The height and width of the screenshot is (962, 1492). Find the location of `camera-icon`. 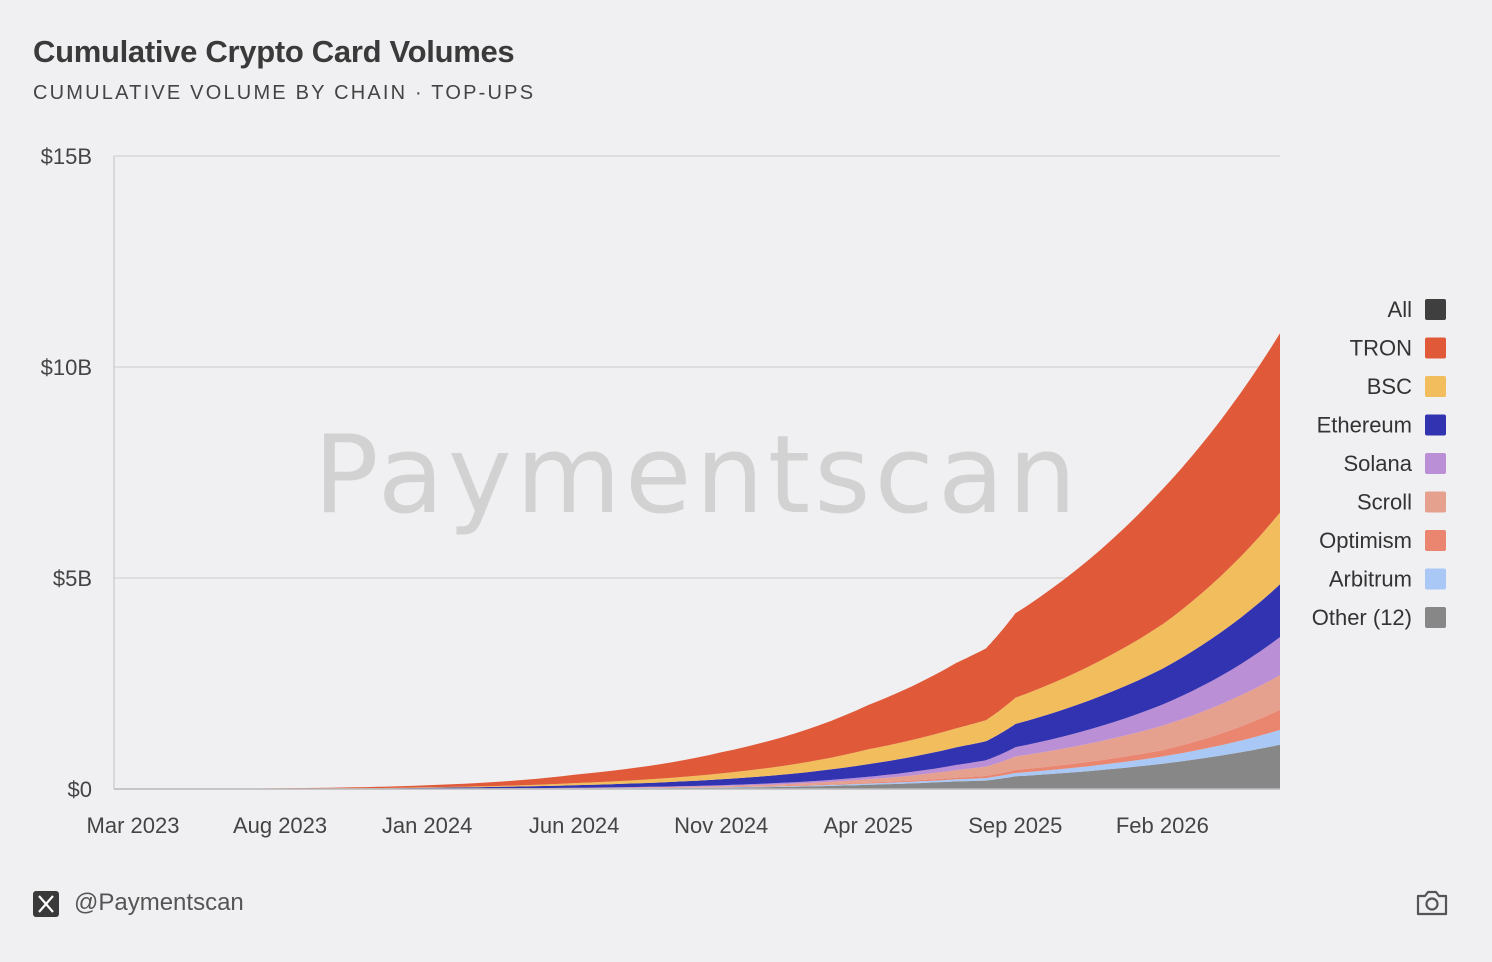

camera-icon is located at coordinates (1432, 903).